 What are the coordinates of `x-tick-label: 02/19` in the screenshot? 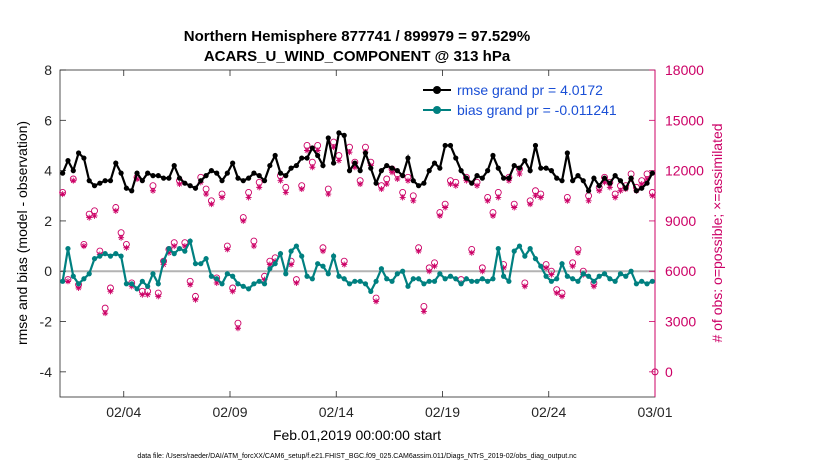 It's located at (442, 412).